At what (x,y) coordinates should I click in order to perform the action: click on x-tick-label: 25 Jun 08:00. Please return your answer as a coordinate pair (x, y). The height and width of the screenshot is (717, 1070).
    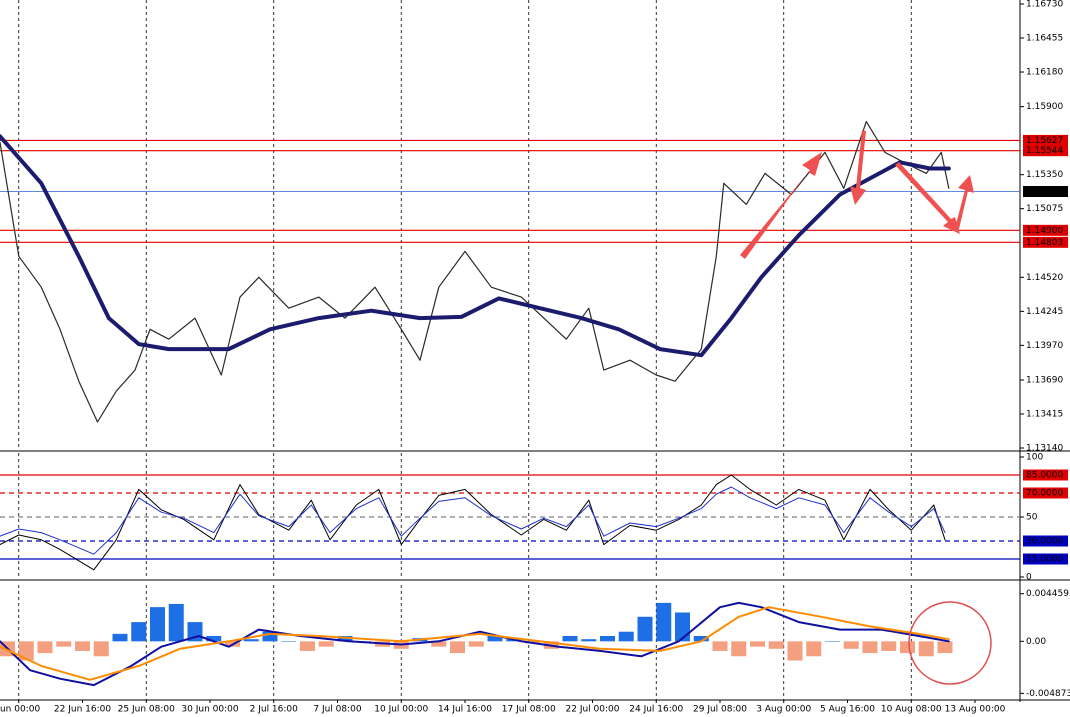
    Looking at the image, I should click on (146, 710).